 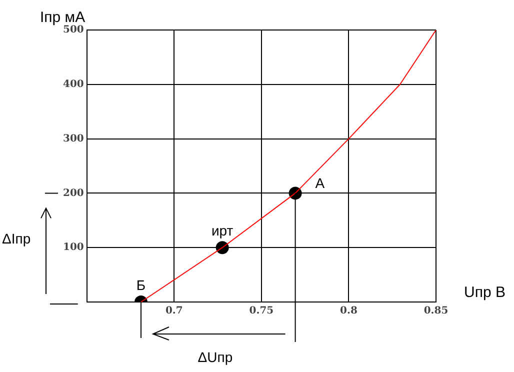 What do you see at coordinates (73, 193) in the screenshot?
I see `y-tick-label: 200` at bounding box center [73, 193].